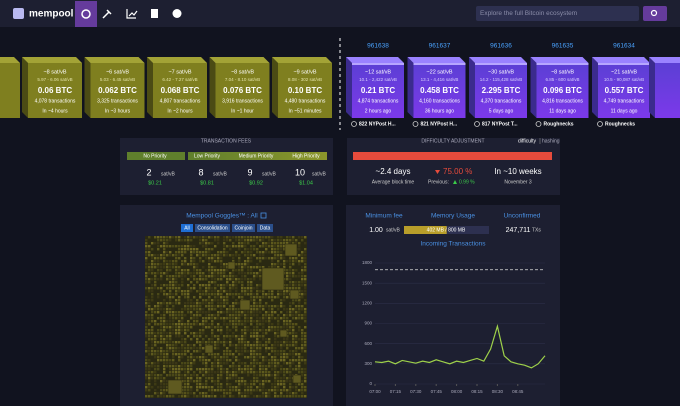  What do you see at coordinates (305, 79) in the screenshot?
I see `block-fee-range: 8.08 - 302 sat/vB` at bounding box center [305, 79].